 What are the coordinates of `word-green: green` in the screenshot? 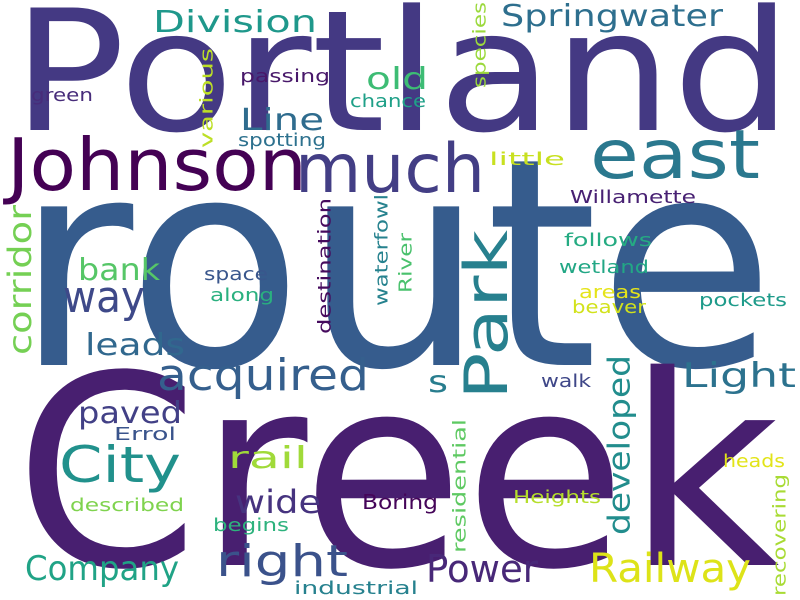 It's located at (62, 95).